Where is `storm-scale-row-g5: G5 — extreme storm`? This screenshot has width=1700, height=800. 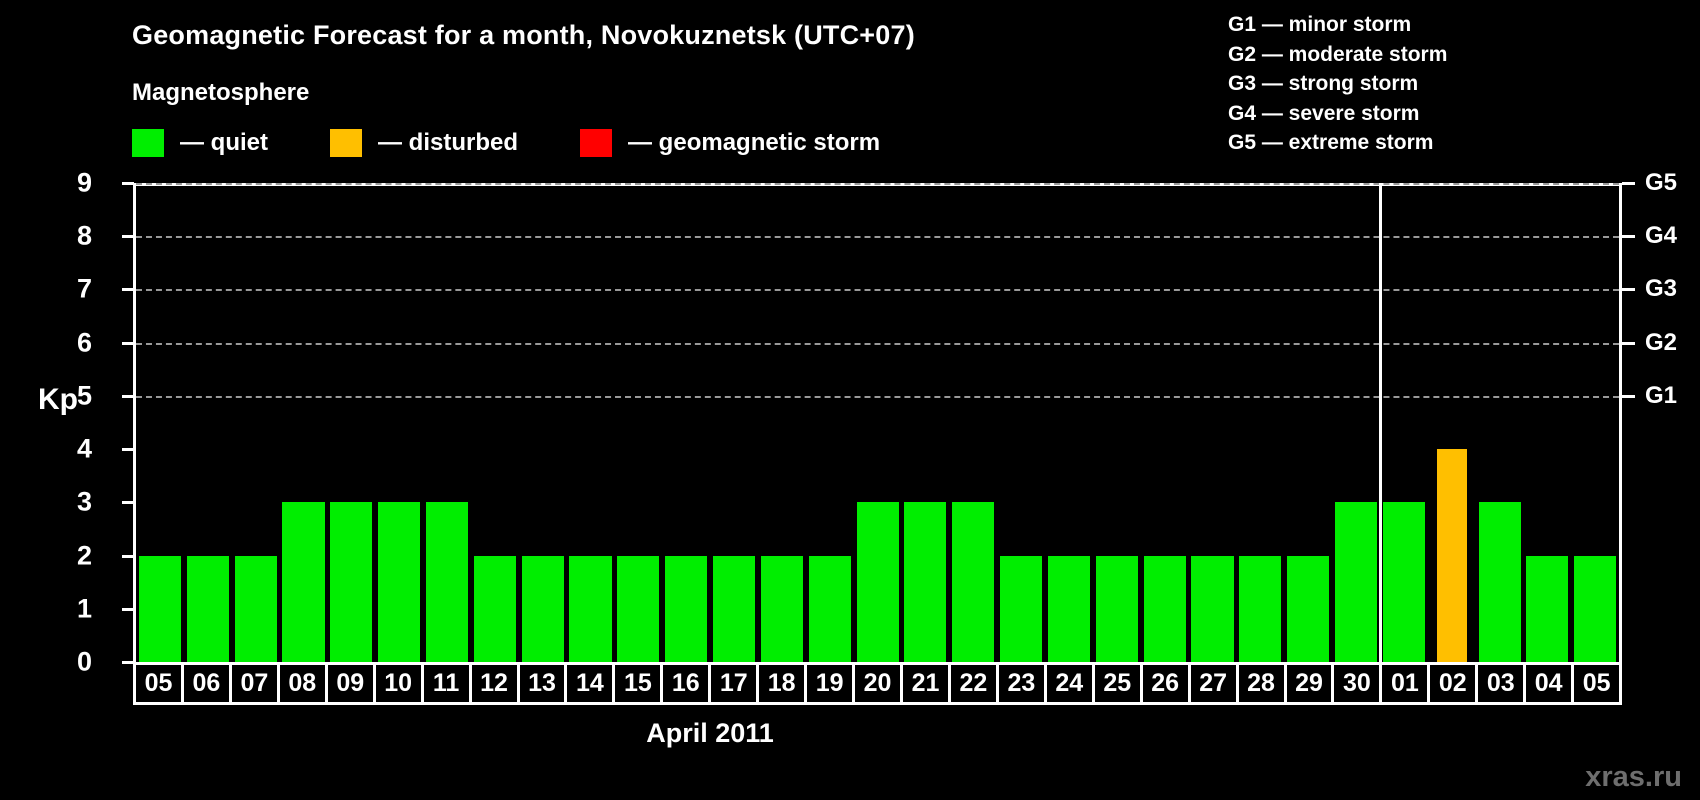
storm-scale-row-g5: G5 — extreme storm is located at coordinates (1331, 142).